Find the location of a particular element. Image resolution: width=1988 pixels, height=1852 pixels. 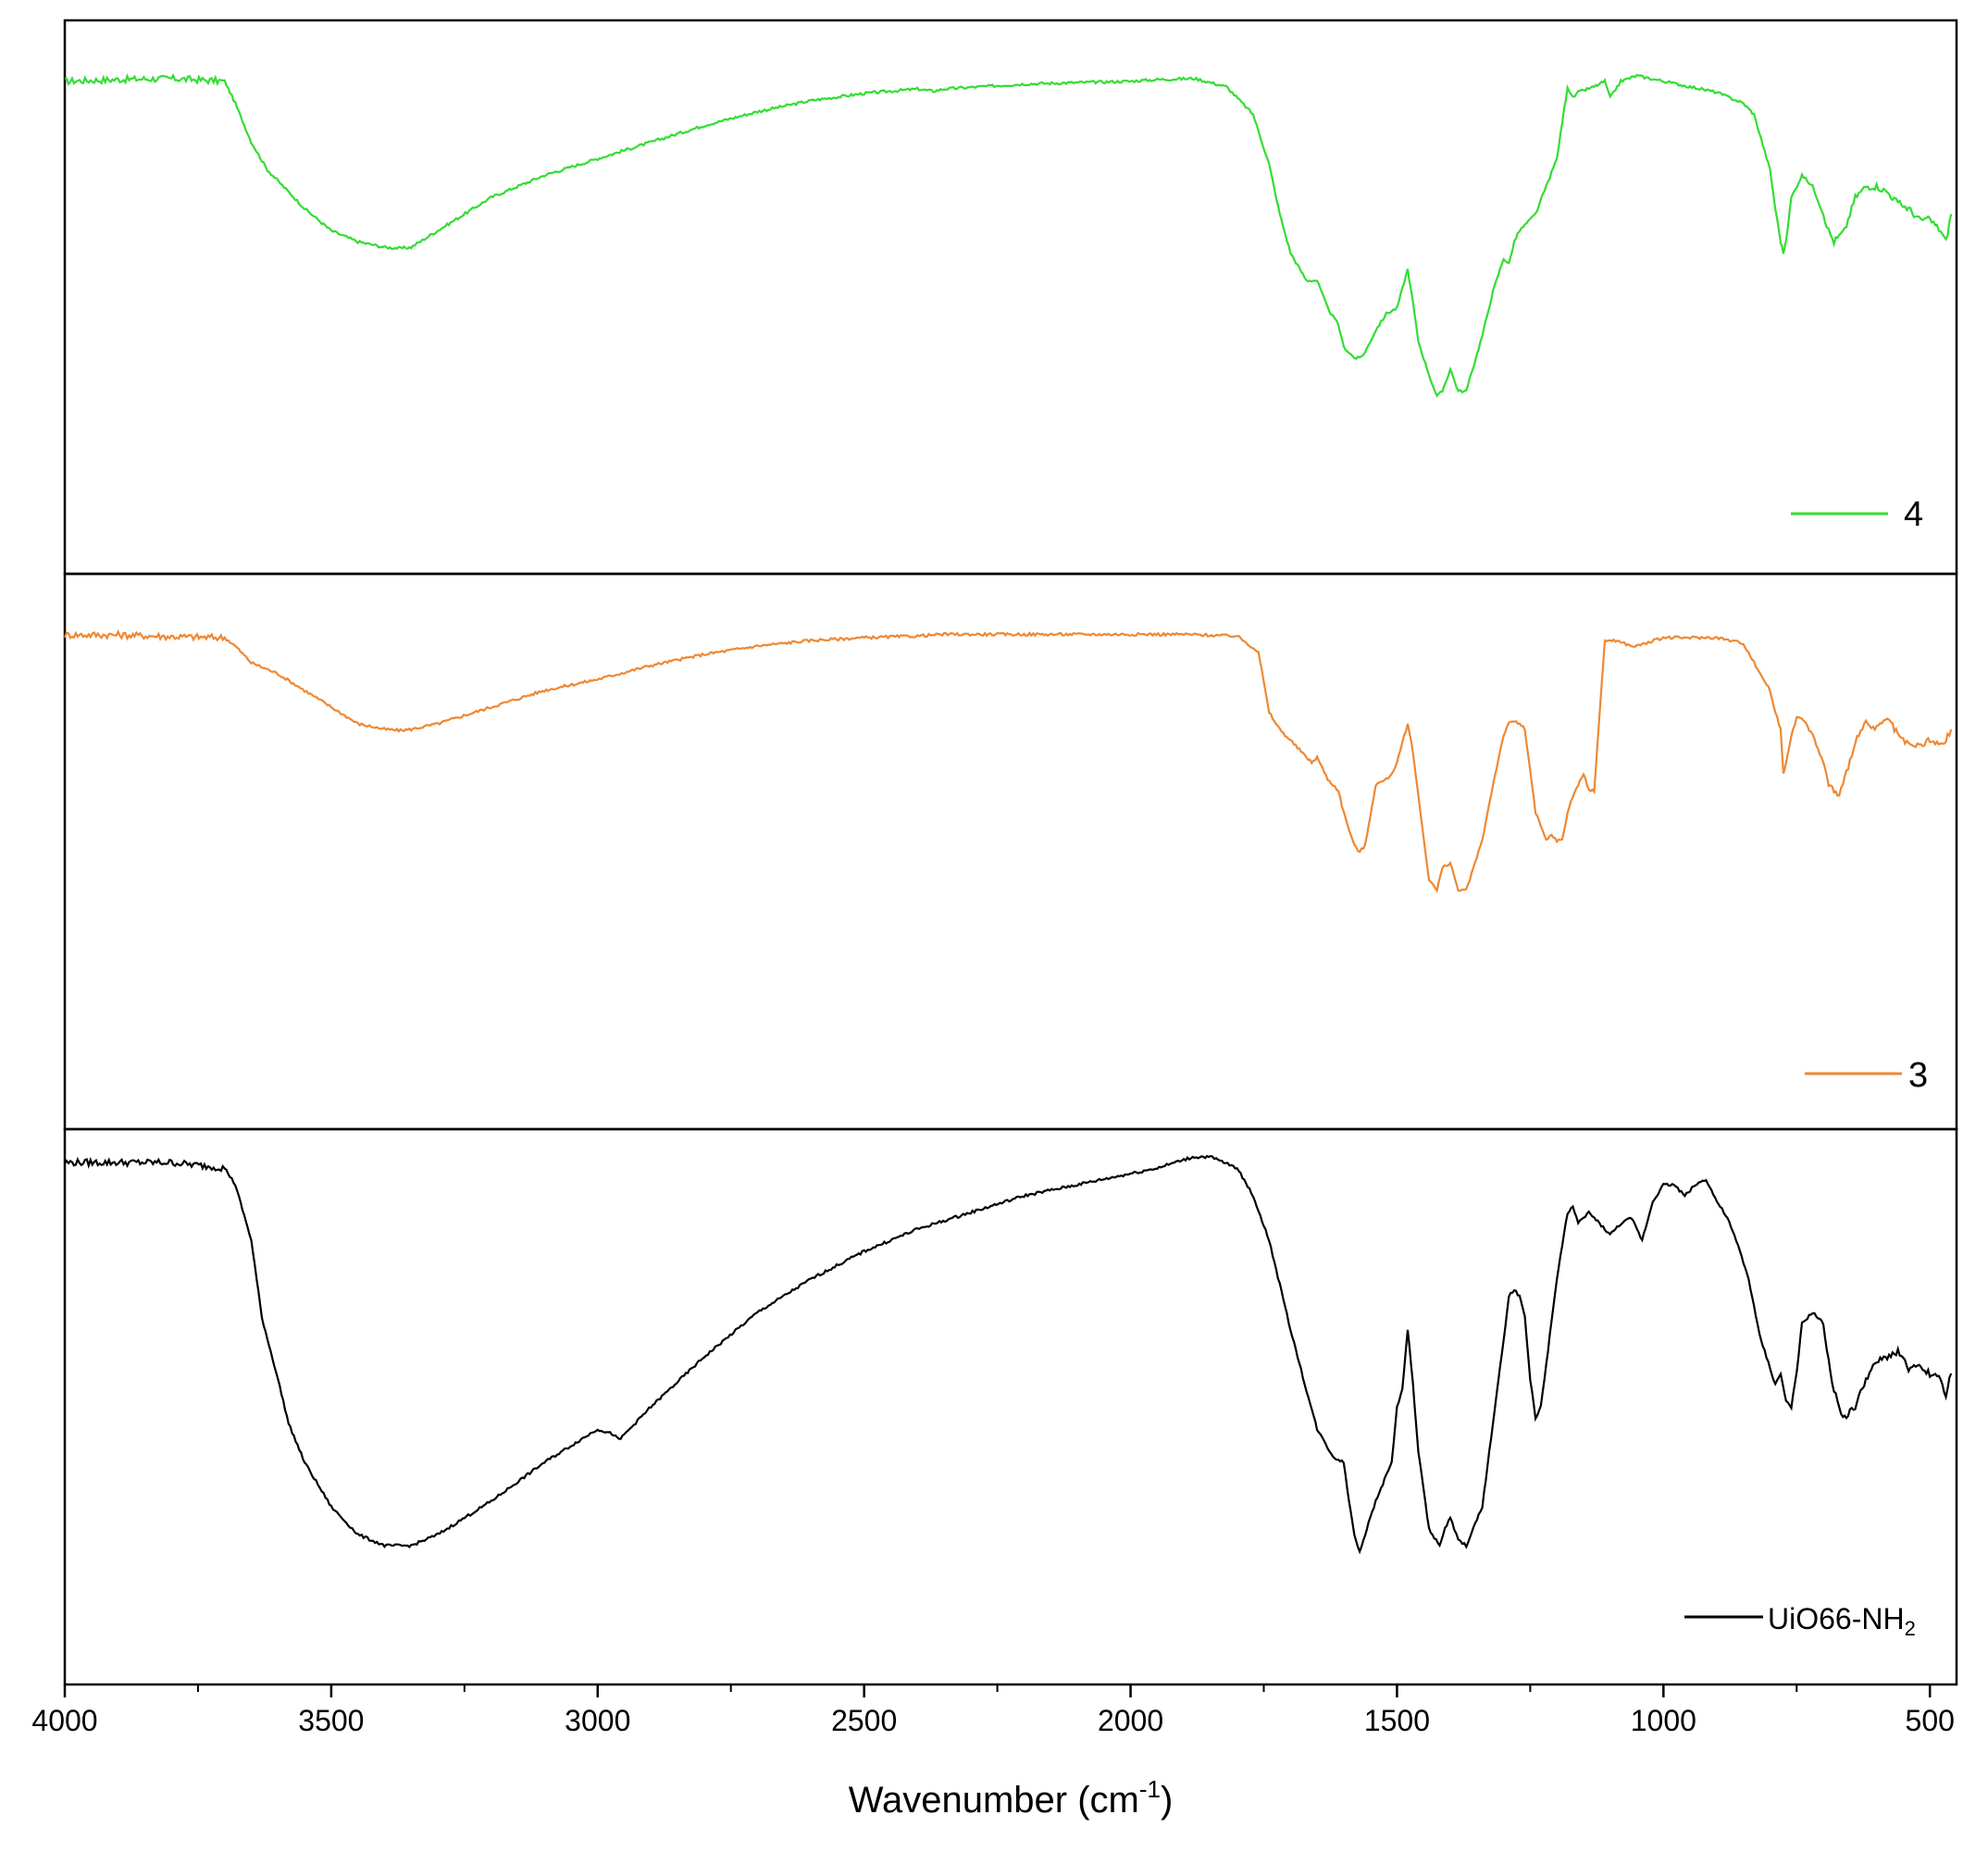

x-tick-label: 2000 is located at coordinates (1131, 1721).